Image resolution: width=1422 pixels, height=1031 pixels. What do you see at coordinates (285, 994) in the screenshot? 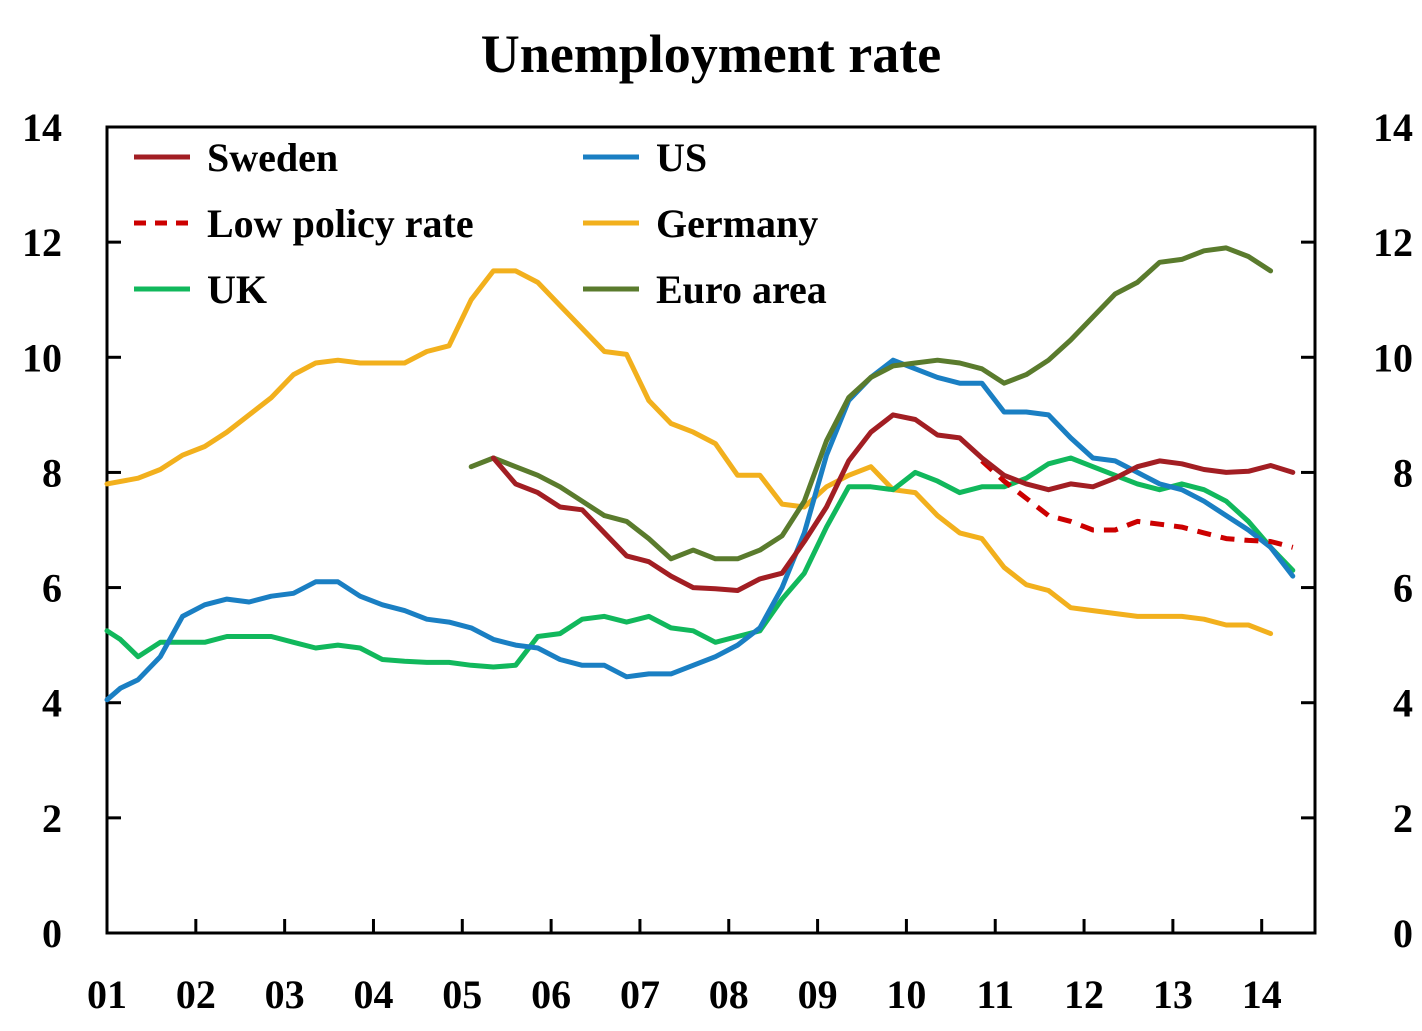
I see `x-tick-label: 03` at bounding box center [285, 994].